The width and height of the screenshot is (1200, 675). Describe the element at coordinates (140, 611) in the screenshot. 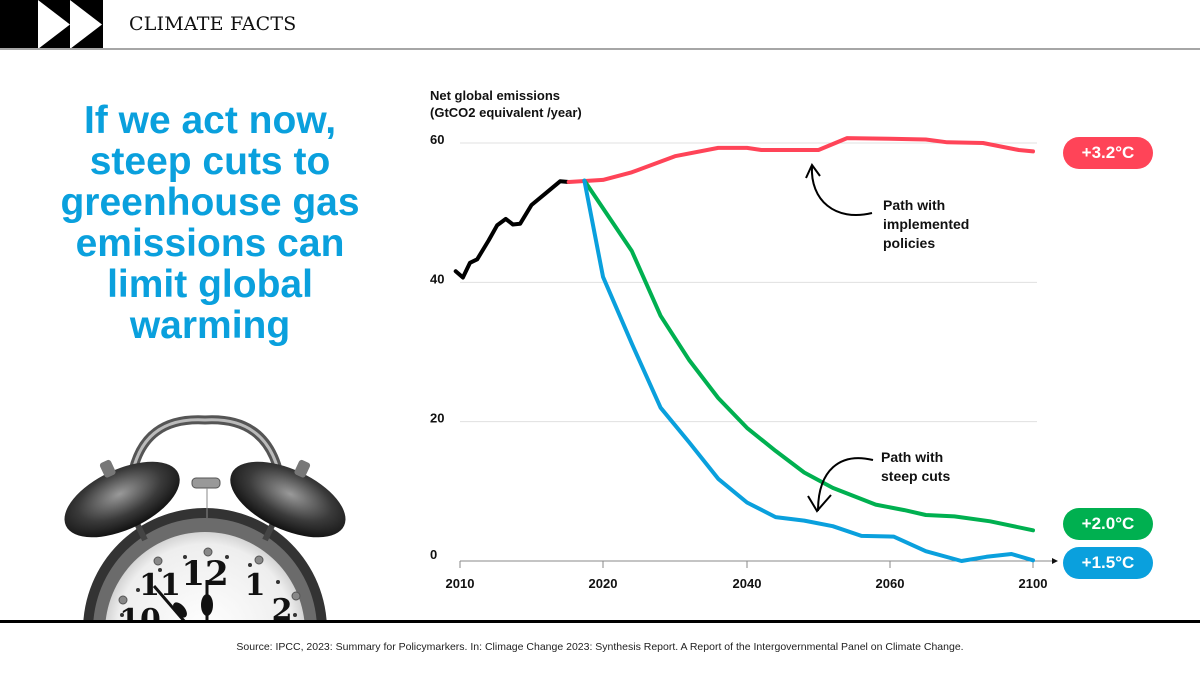

I see `clock-numeral-10: 10` at that location.